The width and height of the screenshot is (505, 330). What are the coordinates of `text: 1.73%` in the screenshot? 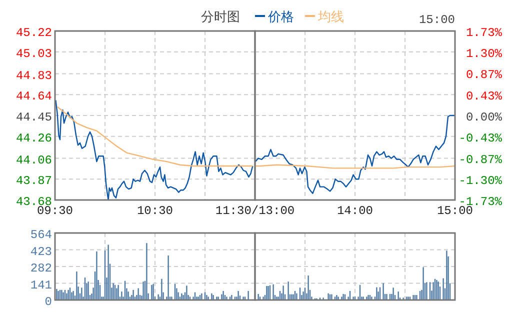 It's located at (484, 33).